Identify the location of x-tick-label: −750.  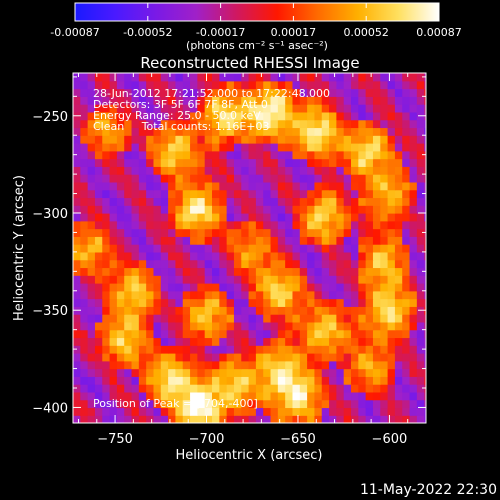
(115, 439).